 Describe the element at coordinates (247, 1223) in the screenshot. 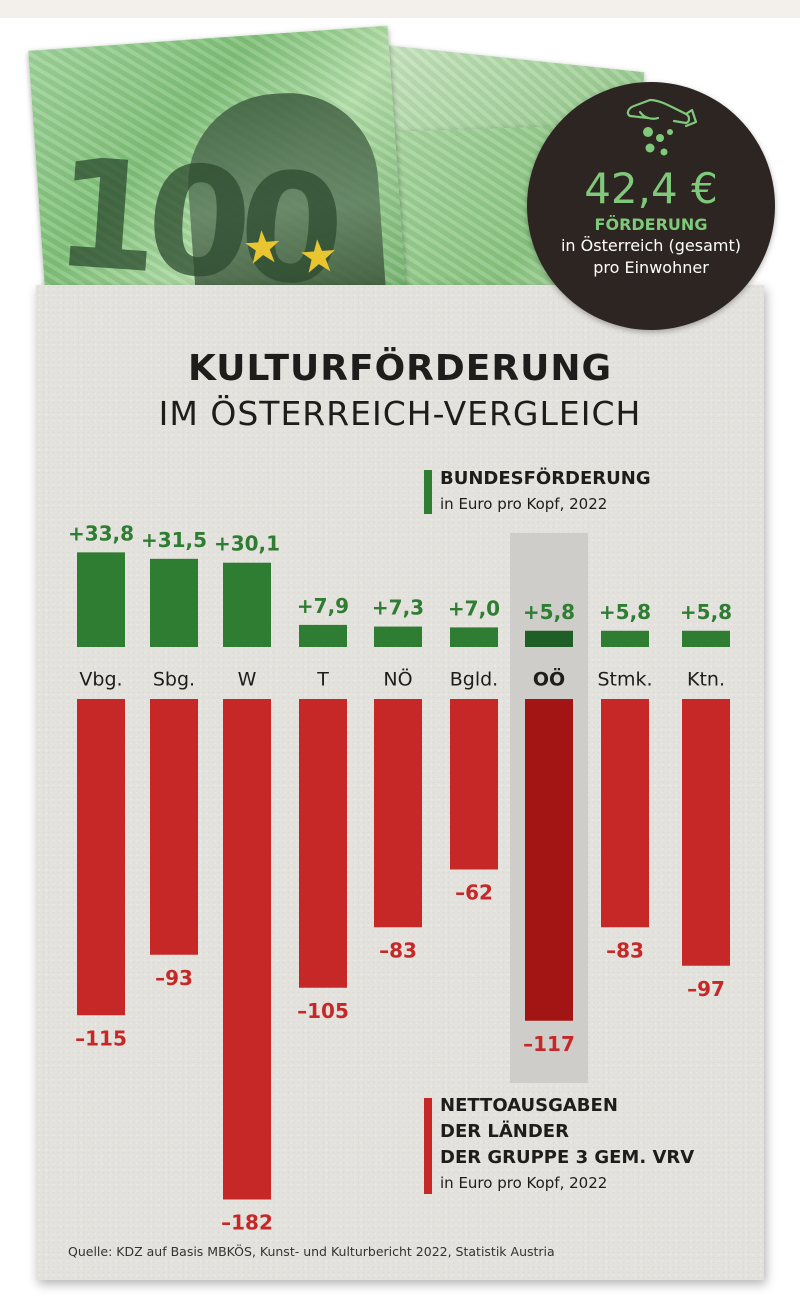

I see `data-label-nettoausgaben: –182` at that location.